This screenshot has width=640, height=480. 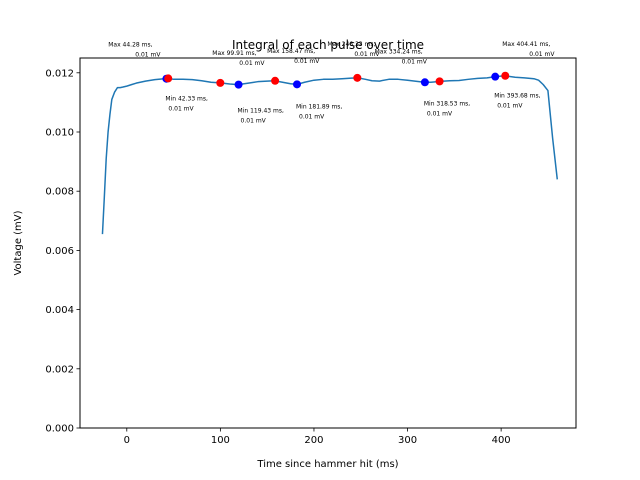 I want to click on y-tick-label: 0.012, so click(x=59, y=73).